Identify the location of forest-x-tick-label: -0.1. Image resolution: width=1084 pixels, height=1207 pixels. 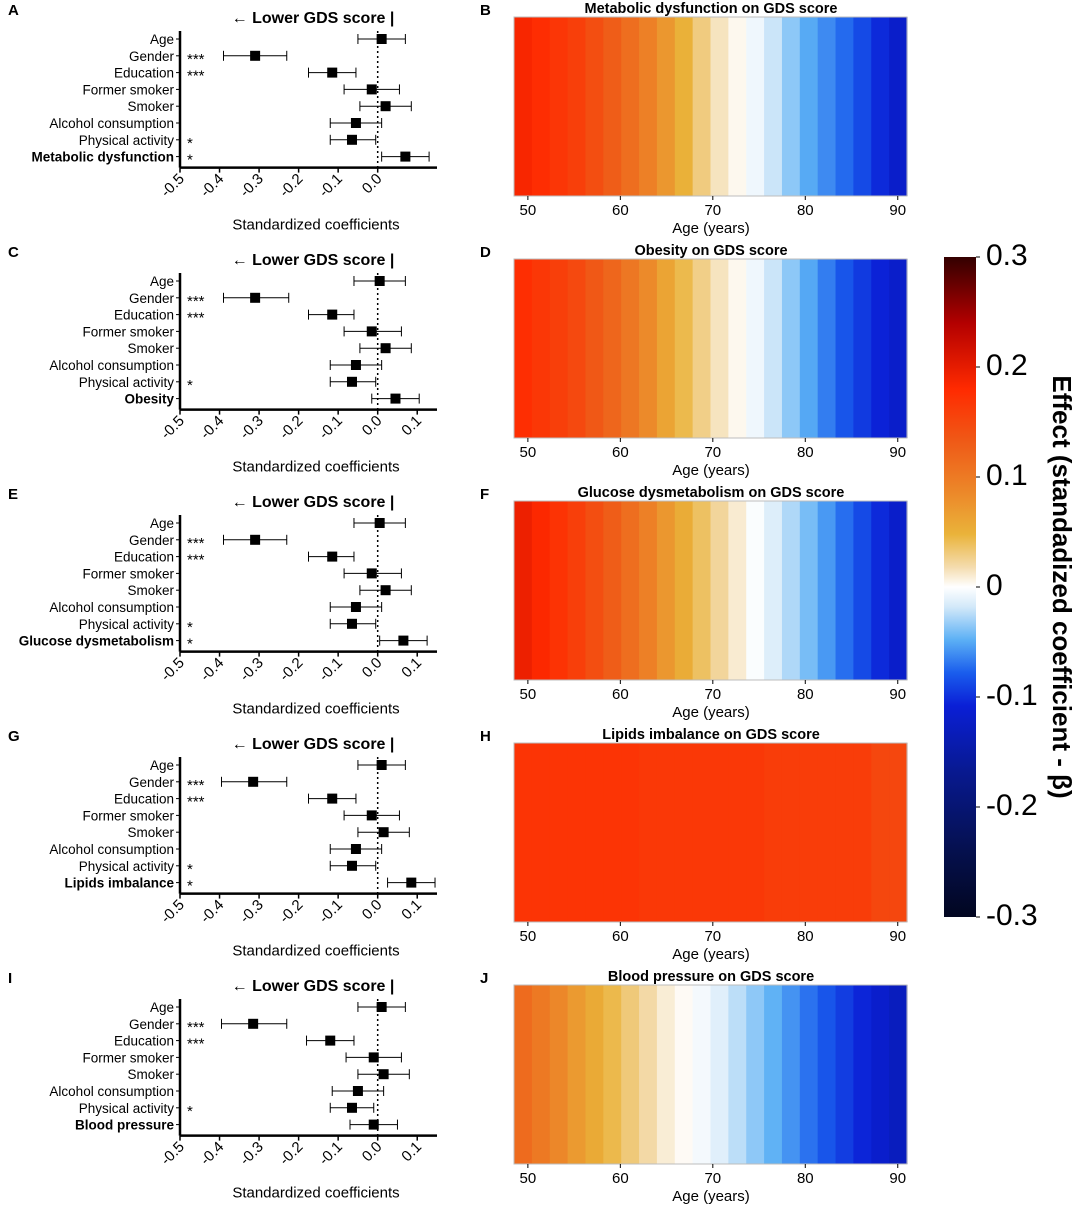
(331, 427).